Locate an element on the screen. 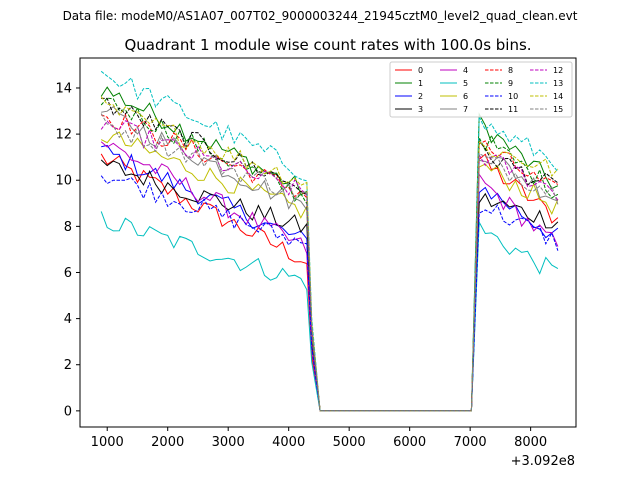 This screenshot has height=480, width=640. legend-label-2: 2 is located at coordinates (420, 96).